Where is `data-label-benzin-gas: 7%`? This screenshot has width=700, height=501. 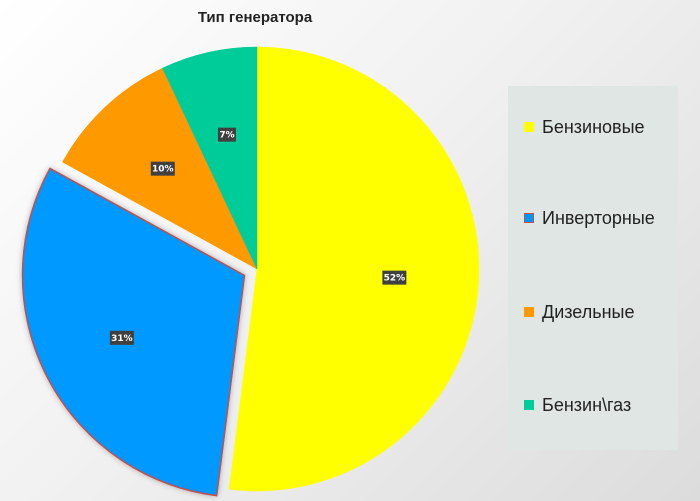
data-label-benzin-gas: 7% is located at coordinates (226, 134).